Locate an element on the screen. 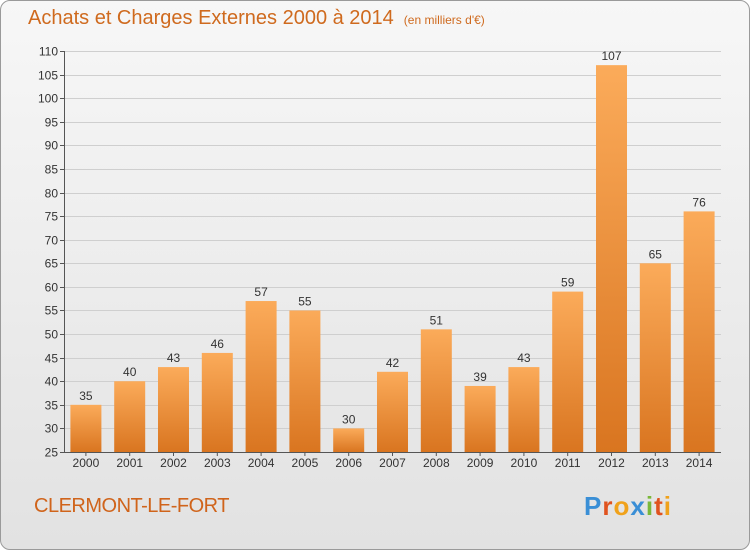 Image resolution: width=750 pixels, height=550 pixels. x-tick-label: 2014 is located at coordinates (699, 463).